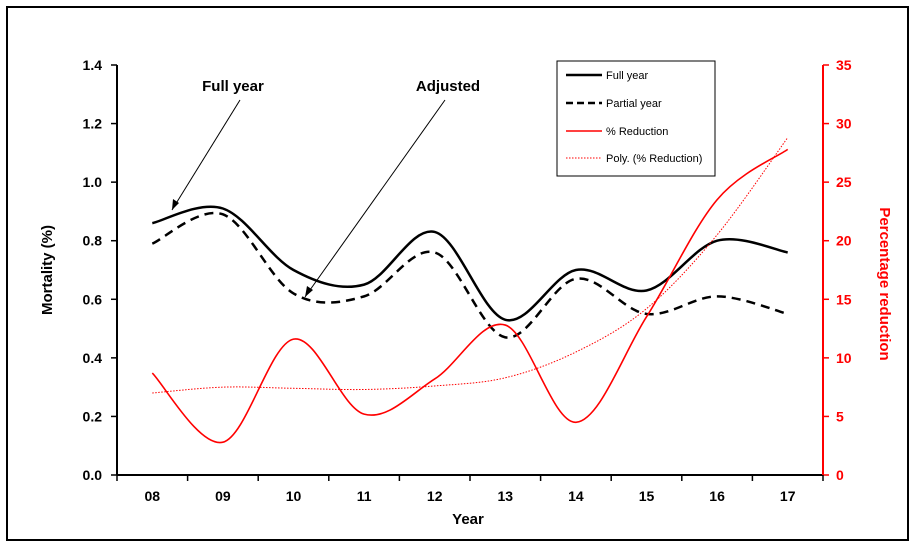  What do you see at coordinates (93, 358) in the screenshot?
I see `y-left-tick-label: 0.4` at bounding box center [93, 358].